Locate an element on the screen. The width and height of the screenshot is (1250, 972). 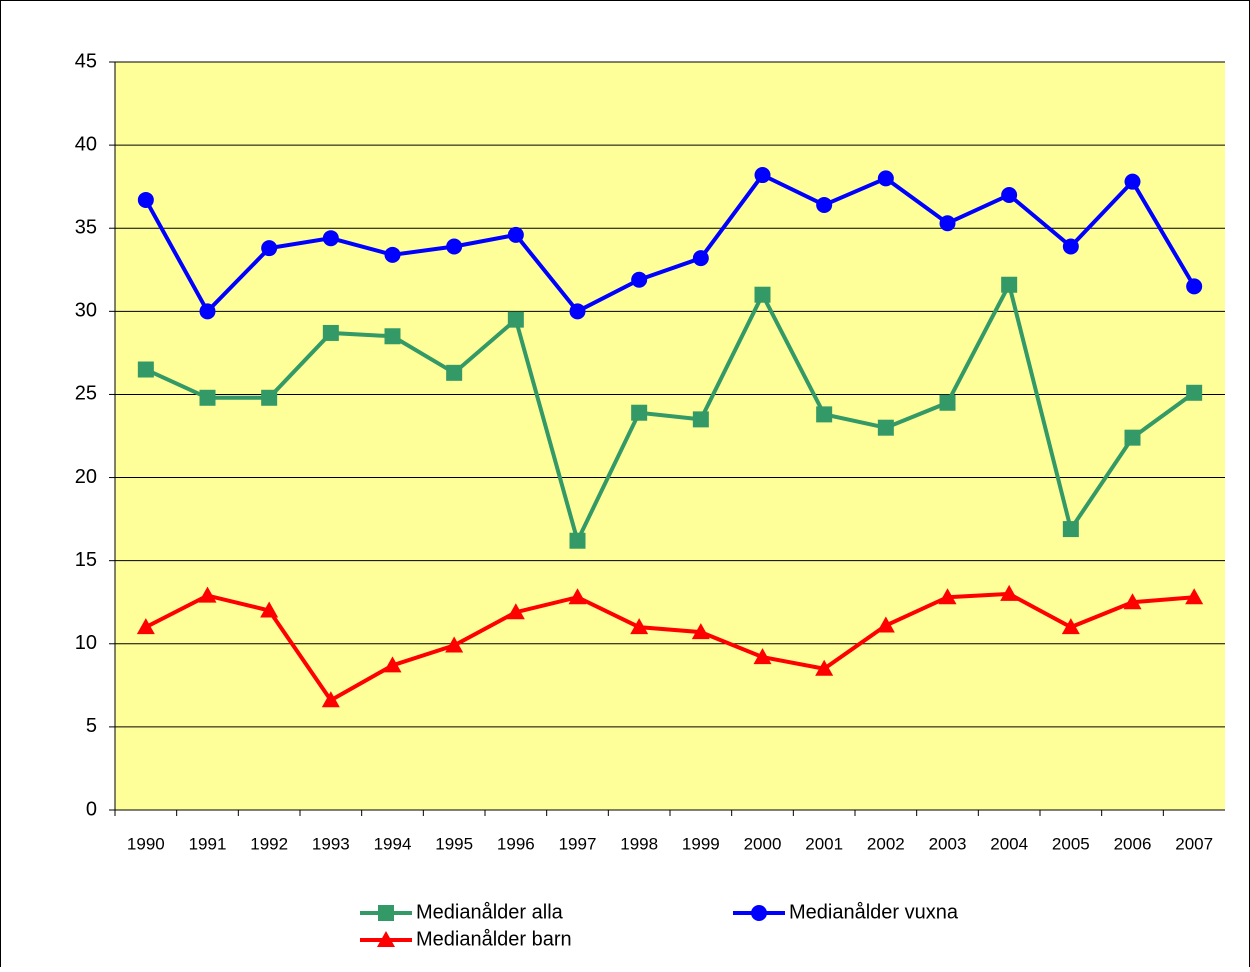
y-tick-label: 20 is located at coordinates (86, 477).